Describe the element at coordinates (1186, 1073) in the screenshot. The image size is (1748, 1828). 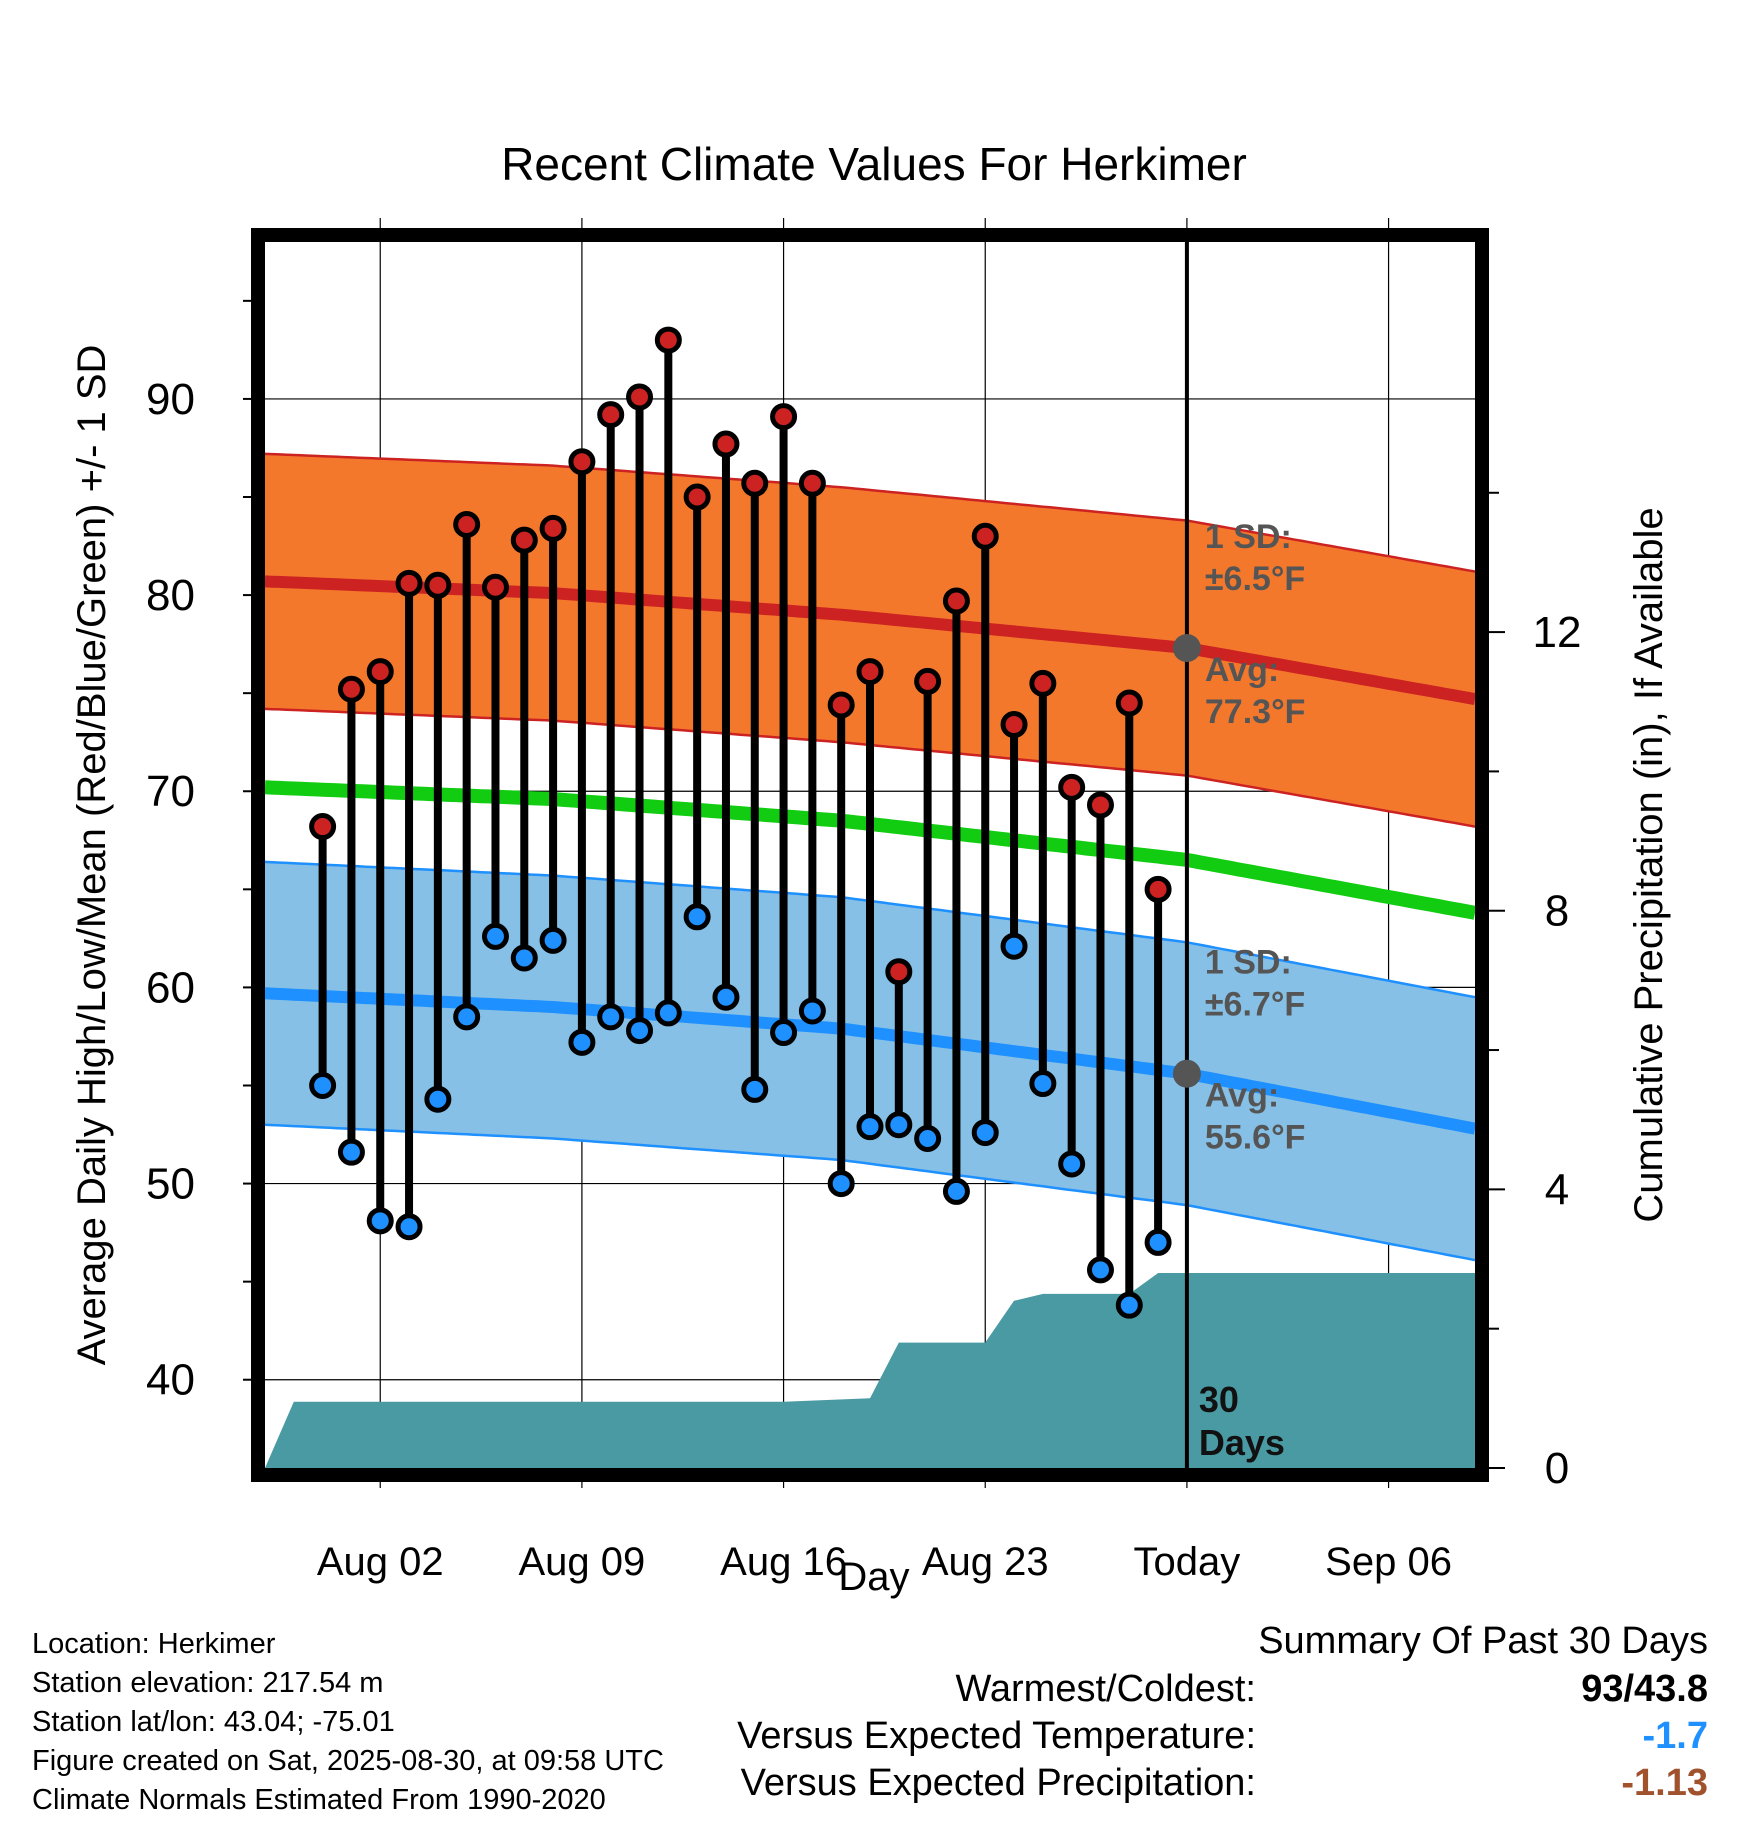
I see `avg-marker` at that location.